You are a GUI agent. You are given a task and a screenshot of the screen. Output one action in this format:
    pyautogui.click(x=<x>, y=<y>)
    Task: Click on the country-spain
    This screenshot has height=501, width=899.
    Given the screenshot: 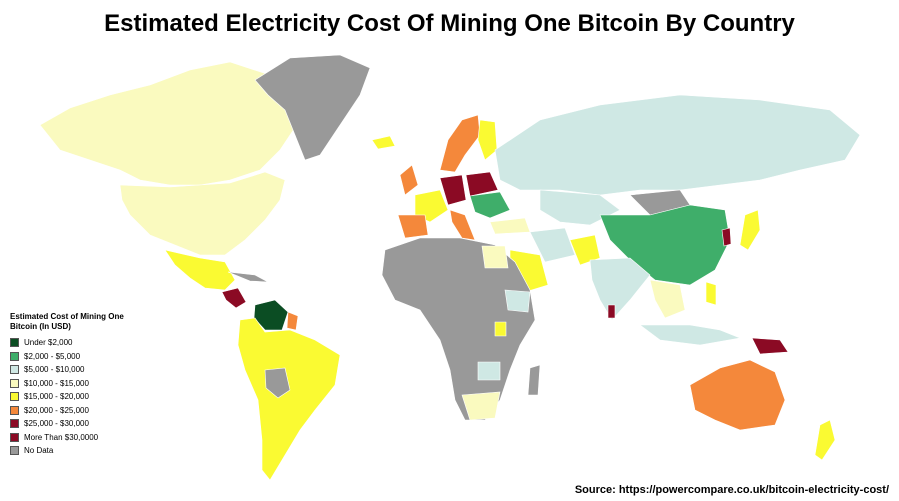 What is the action you would take?
    pyautogui.click(x=413, y=226)
    